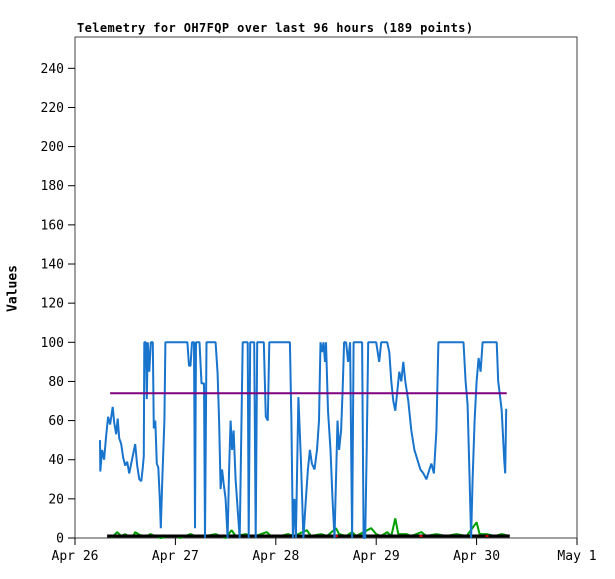 The width and height of the screenshot is (615, 579). What do you see at coordinates (175, 556) in the screenshot?
I see `x-tick-label: Apr 27` at bounding box center [175, 556].